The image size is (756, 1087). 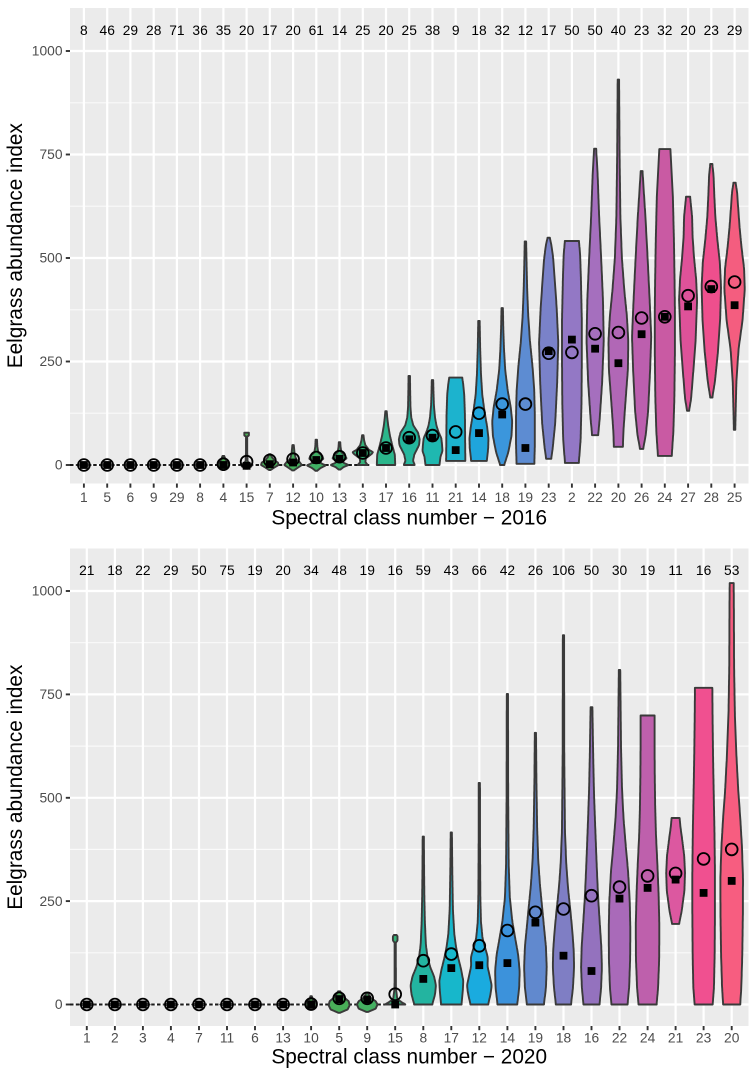 I want to click on svg-text: 34, so click(x=311, y=570).